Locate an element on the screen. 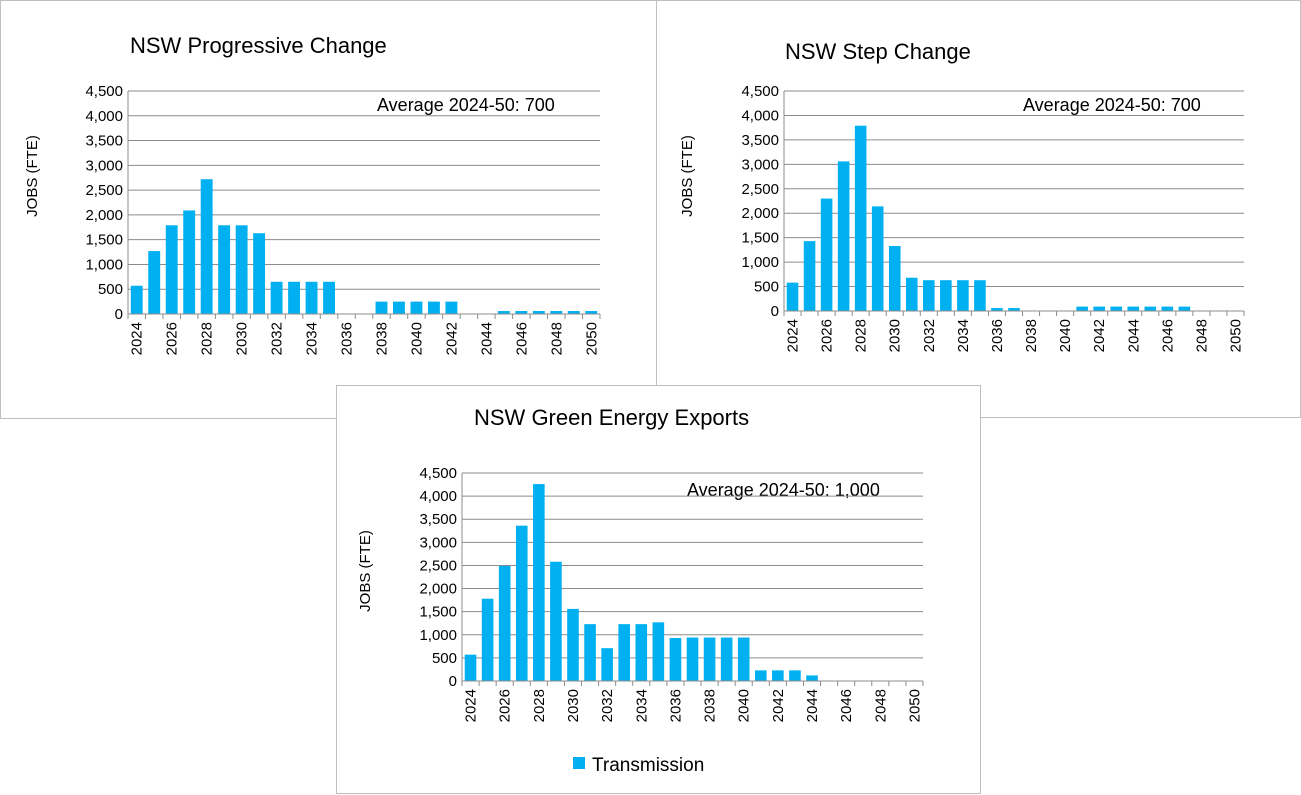 Image resolution: width=1301 pixels, height=795 pixels. bar-2028 is located at coordinates (206, 246).